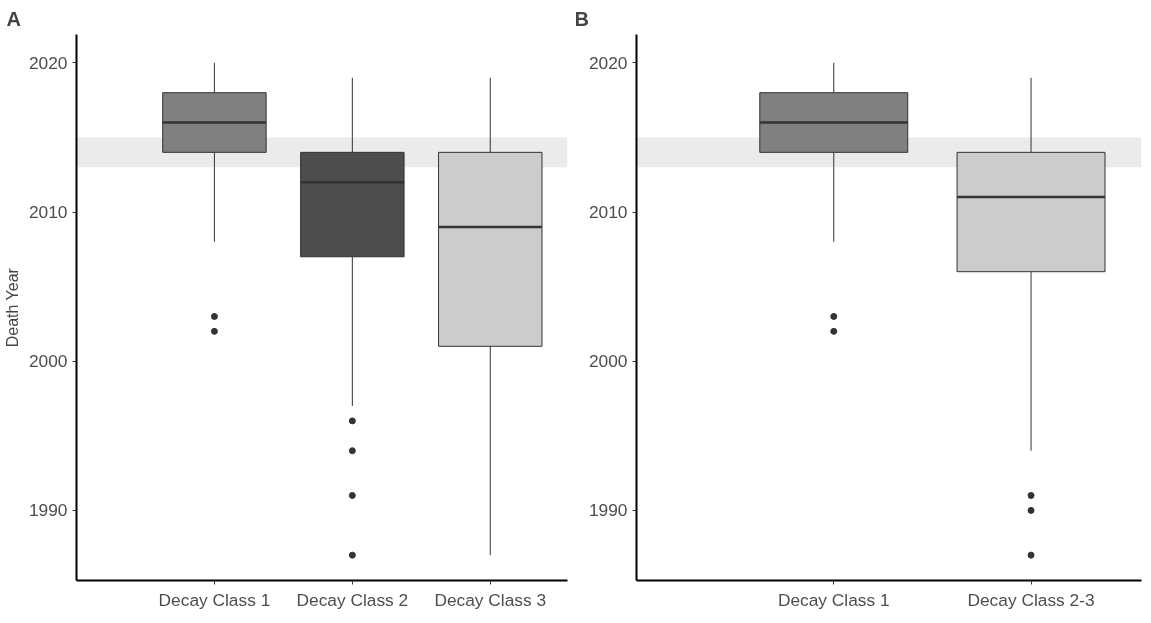  I want to click on y-axis-title: Death Year, so click(12, 307).